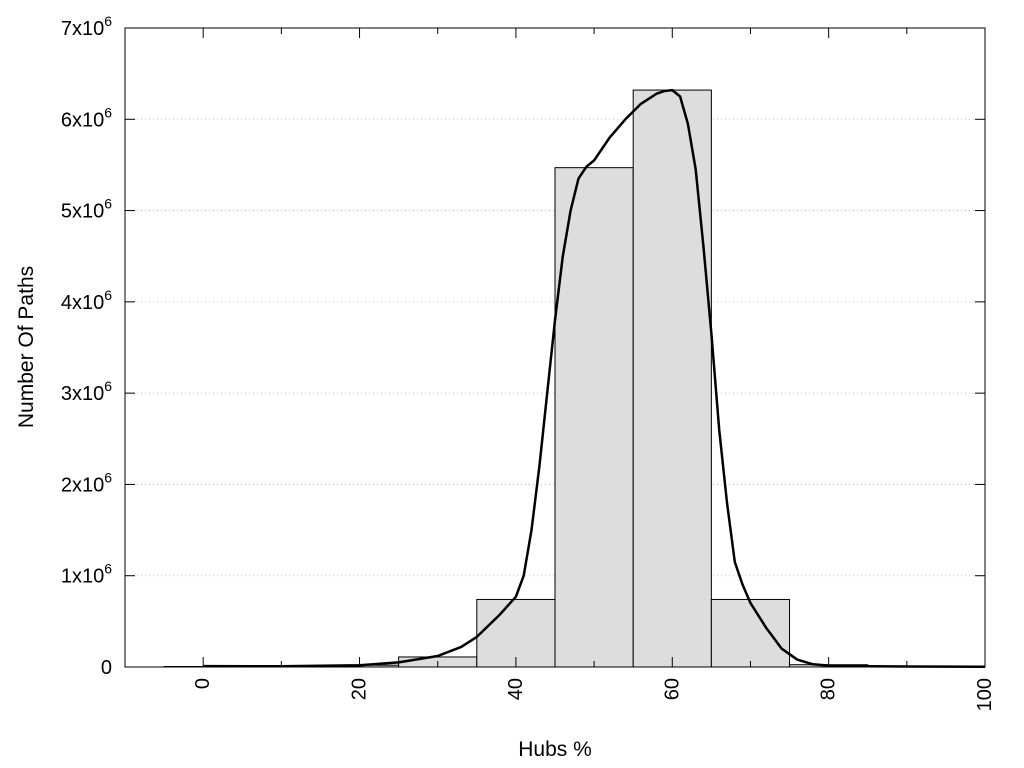 Image resolution: width=1024 pixels, height=768 pixels. What do you see at coordinates (516, 689) in the screenshot?
I see `x-tick-label-2: 40` at bounding box center [516, 689].